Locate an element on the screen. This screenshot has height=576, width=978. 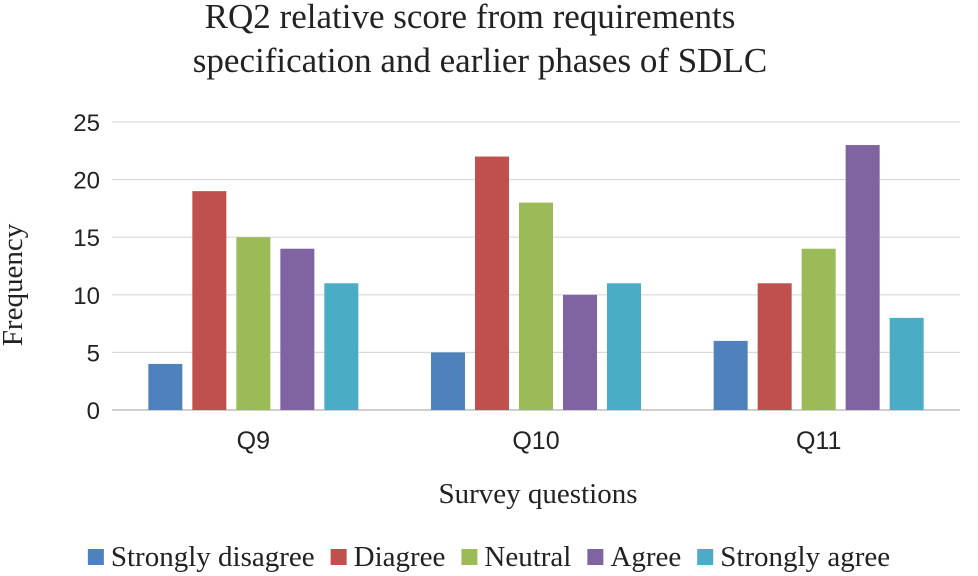
y-tick-label: 15 is located at coordinates (86, 238).